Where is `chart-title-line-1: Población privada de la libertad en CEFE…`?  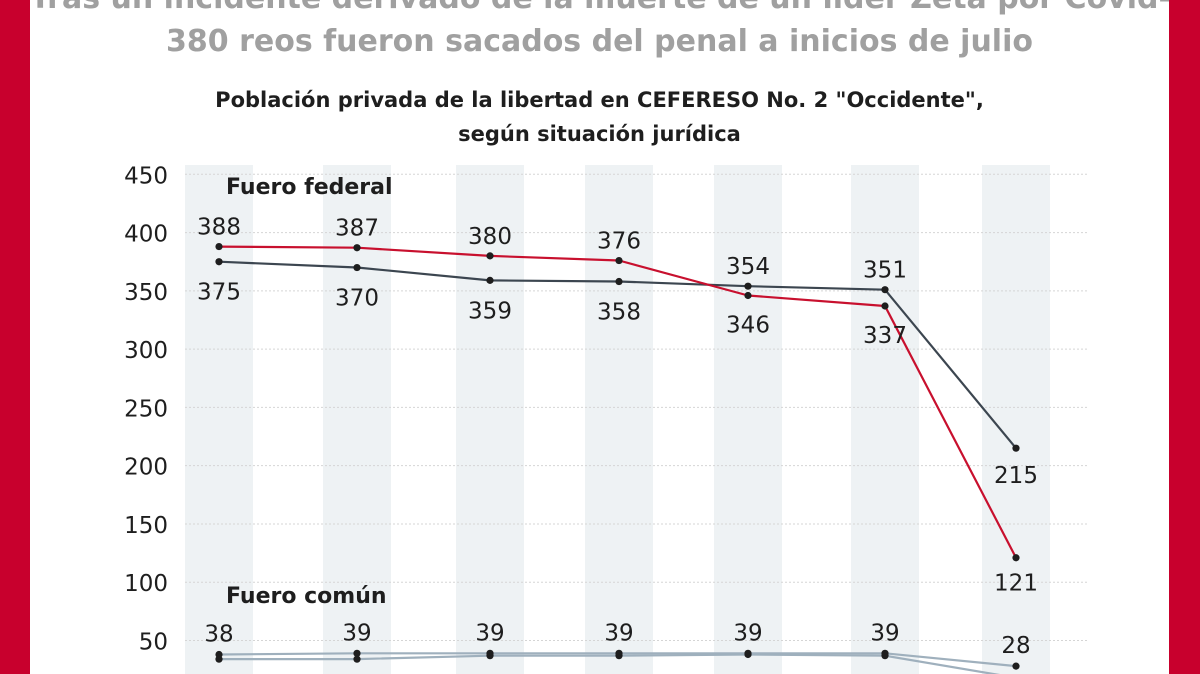
chart-title-line-1: Población privada de la libertad en CEFE… is located at coordinates (599, 100).